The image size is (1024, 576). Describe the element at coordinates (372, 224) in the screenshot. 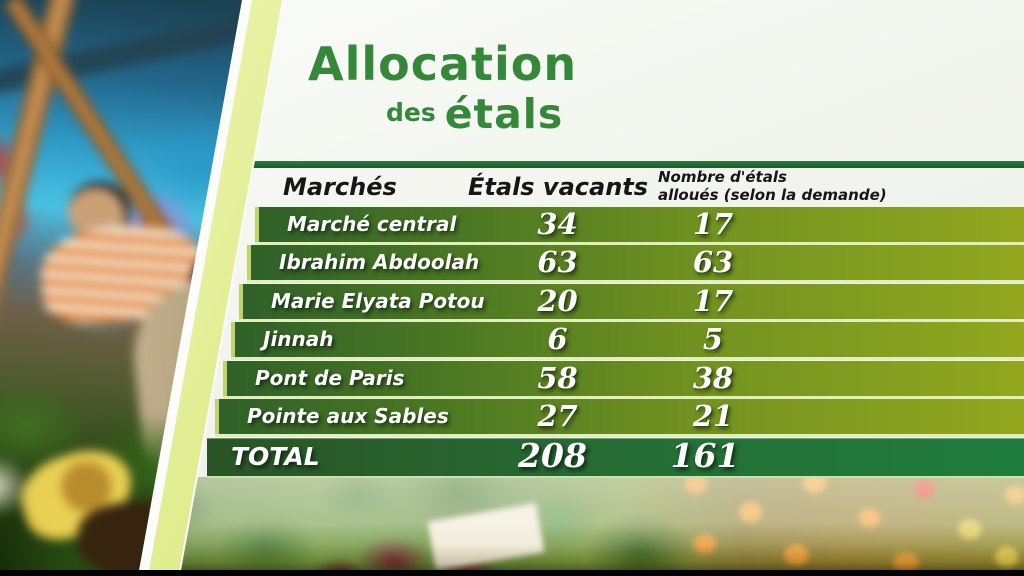

I see `market-name: Marché central` at that location.